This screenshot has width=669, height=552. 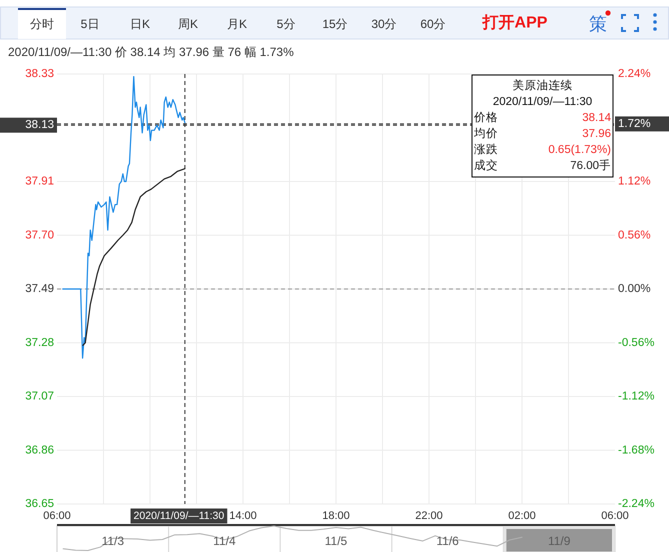 What do you see at coordinates (42, 24) in the screenshot?
I see `annotation: 分时` at bounding box center [42, 24].